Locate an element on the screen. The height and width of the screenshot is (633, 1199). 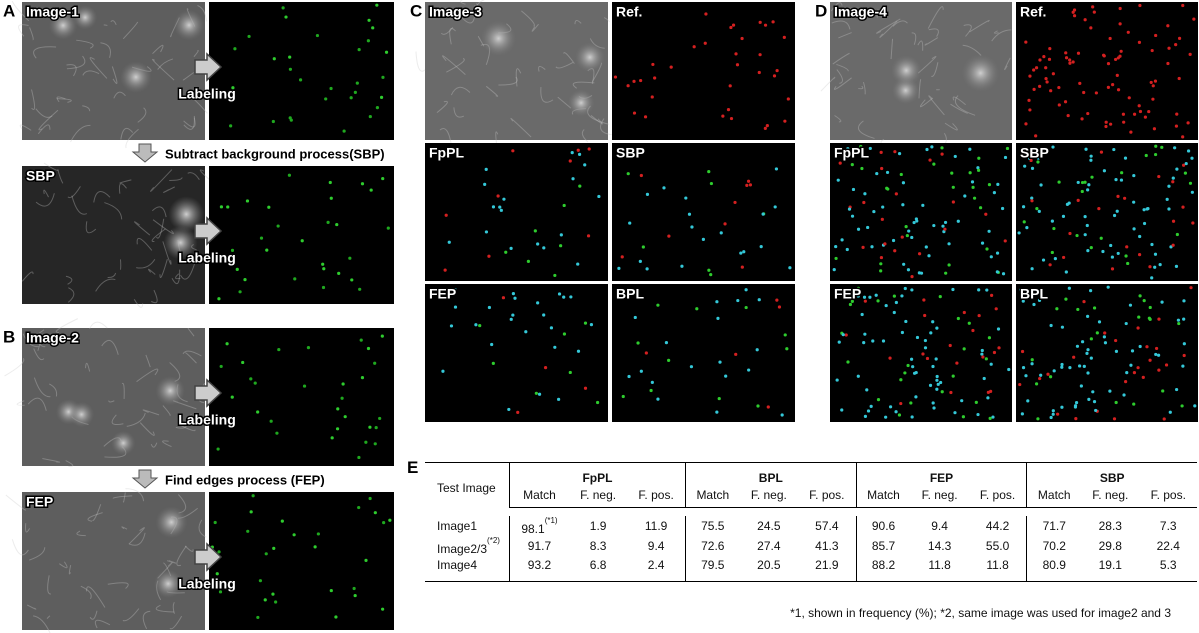
end-cell is located at coordinates (538, 577).